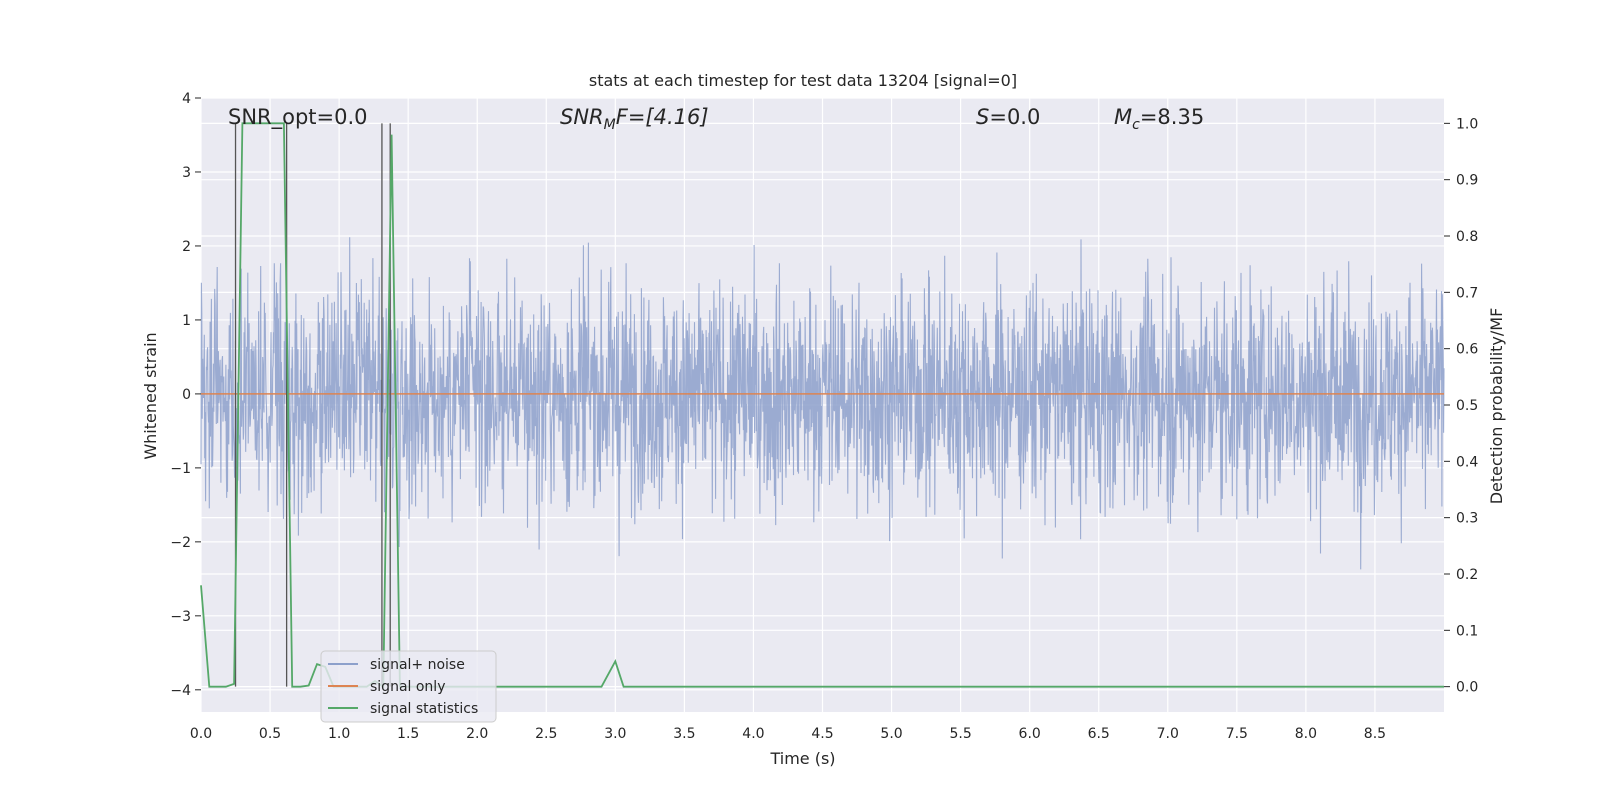 This screenshot has height=800, width=1600. What do you see at coordinates (180, 543) in the screenshot?
I see `y-tick-label: −2` at bounding box center [180, 543].